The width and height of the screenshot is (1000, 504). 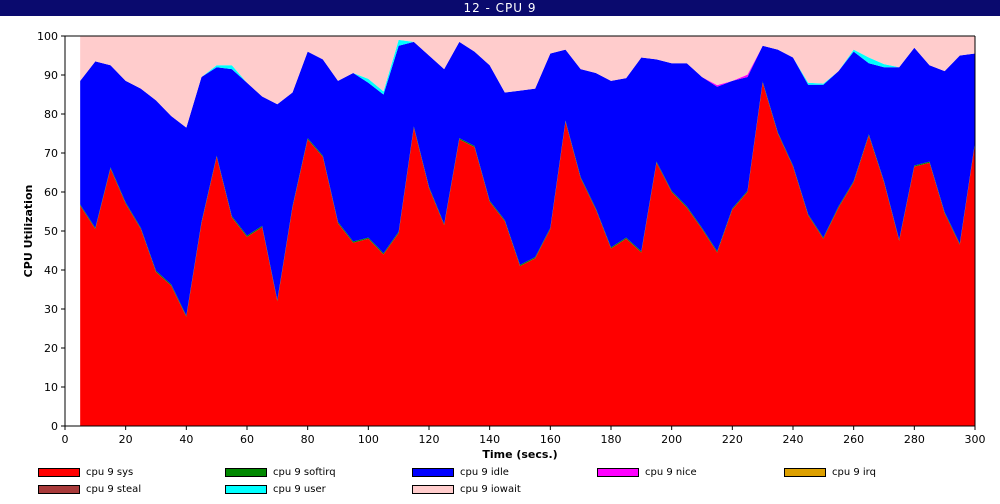 I want to click on legend-label: cpu 9 nice, so click(x=671, y=472).